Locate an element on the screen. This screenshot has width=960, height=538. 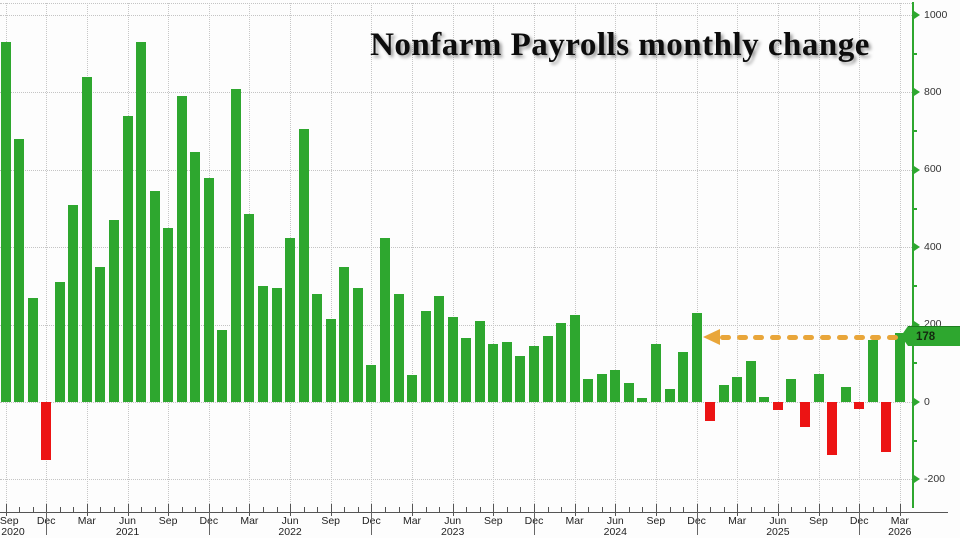
y-tick-label: -200 is located at coordinates (935, 478).